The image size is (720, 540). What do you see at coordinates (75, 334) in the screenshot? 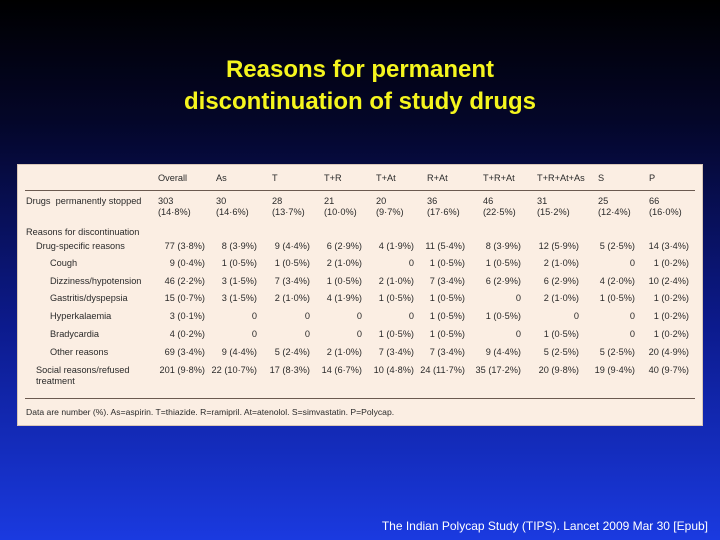
I see `row-label: Bradycardia` at bounding box center [75, 334].